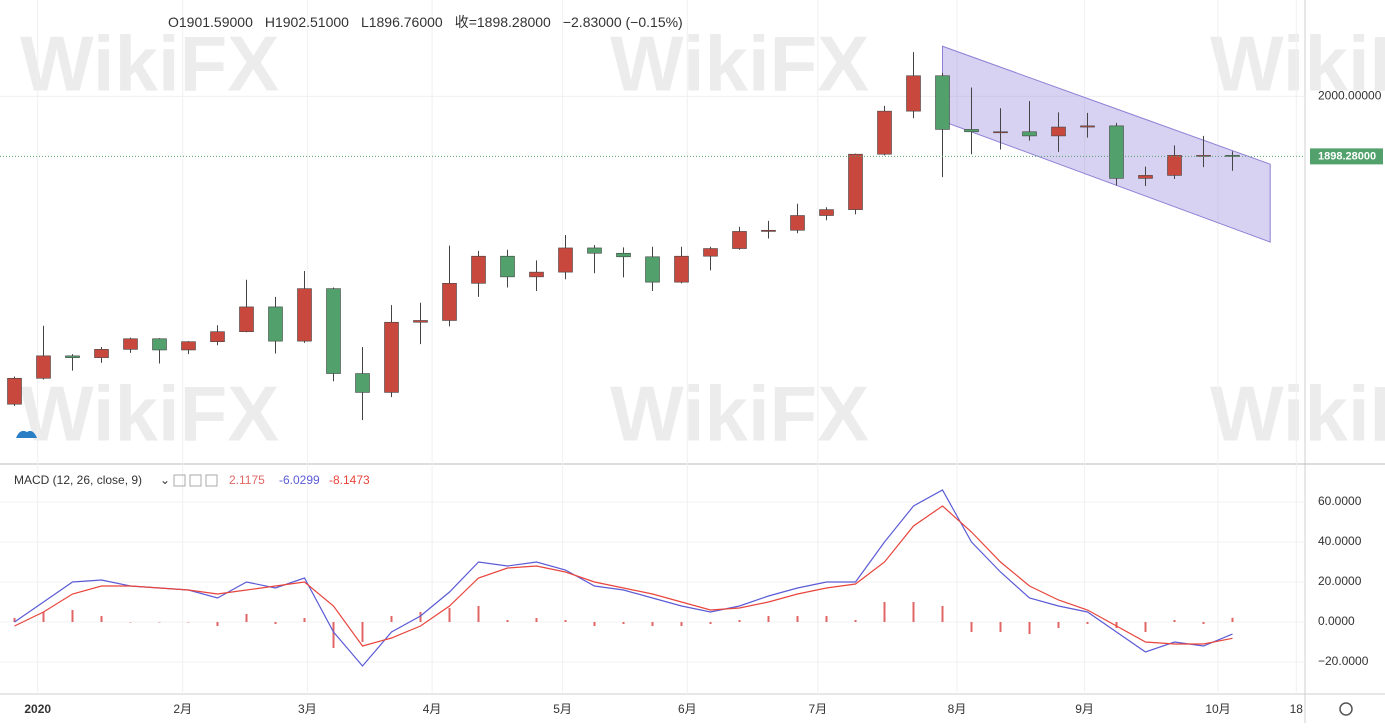 This screenshot has width=1385, height=728. Describe the element at coordinates (165, 480) in the screenshot. I see `collapse-icon: ⌄` at that location.